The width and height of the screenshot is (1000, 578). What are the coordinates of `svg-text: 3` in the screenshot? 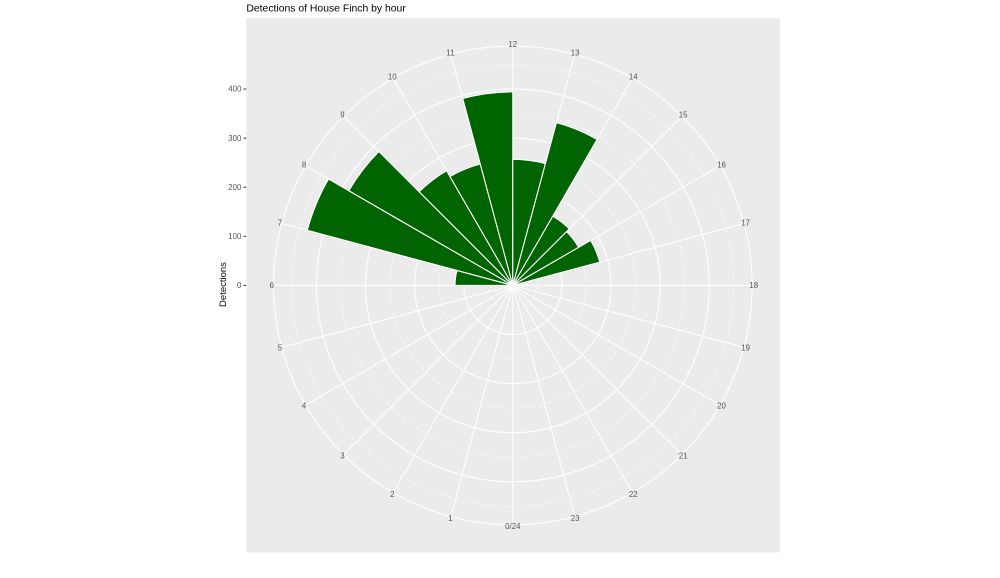 It's located at (342, 456).